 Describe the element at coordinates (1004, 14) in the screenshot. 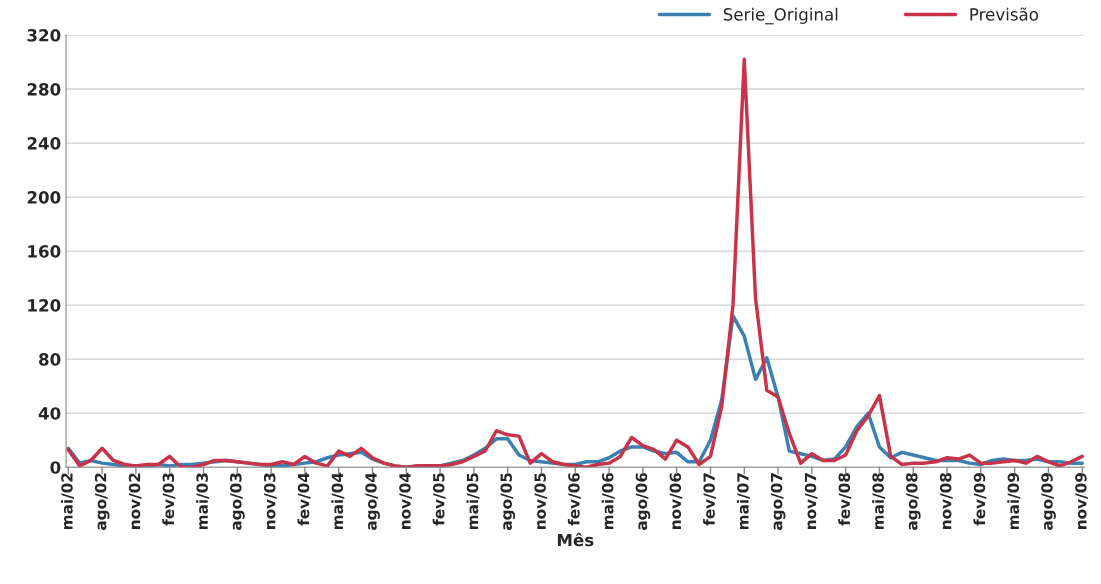

I see `legend-label: Previsão` at that location.